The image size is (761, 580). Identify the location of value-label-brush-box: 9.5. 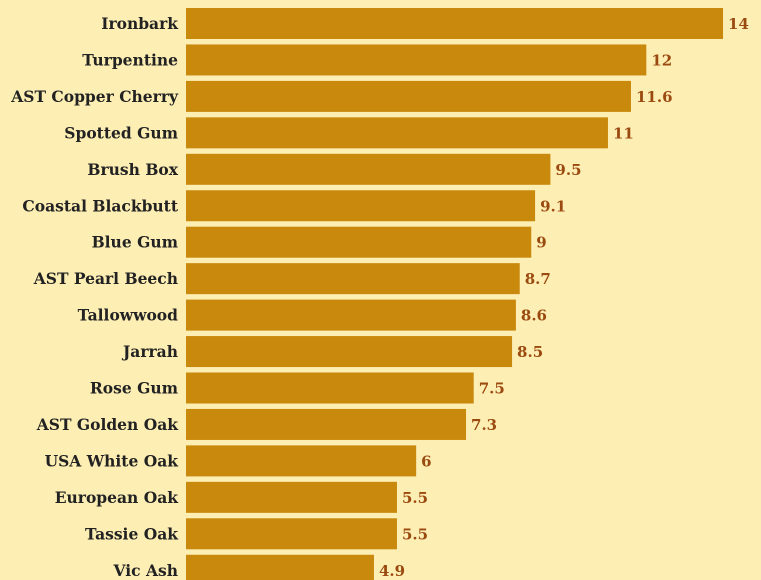
(568, 170).